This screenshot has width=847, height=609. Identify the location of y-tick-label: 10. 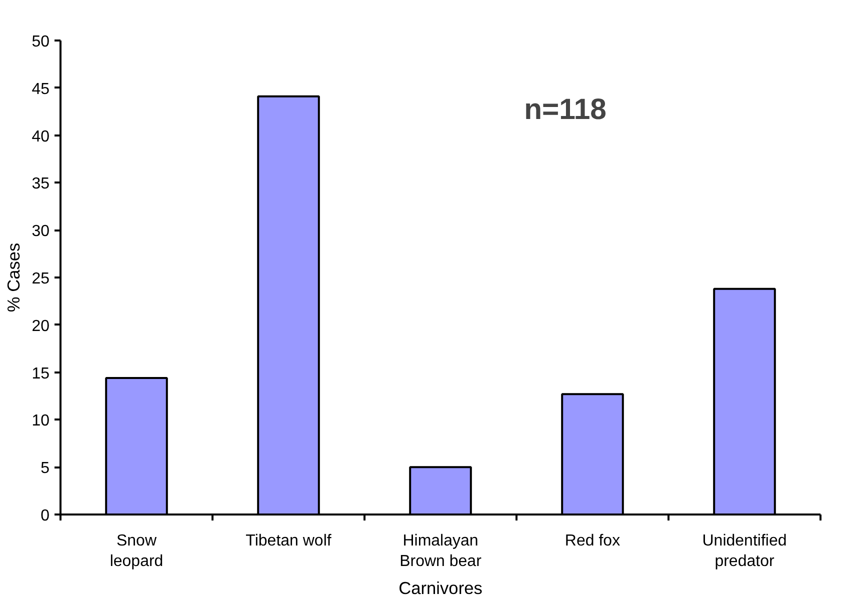
(41, 421).